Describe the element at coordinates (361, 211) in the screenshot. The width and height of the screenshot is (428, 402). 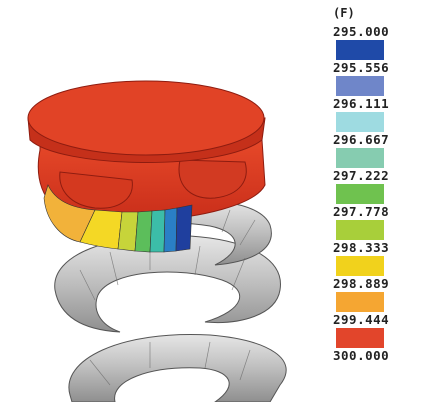
I see `legend-tick: 297.778` at that location.